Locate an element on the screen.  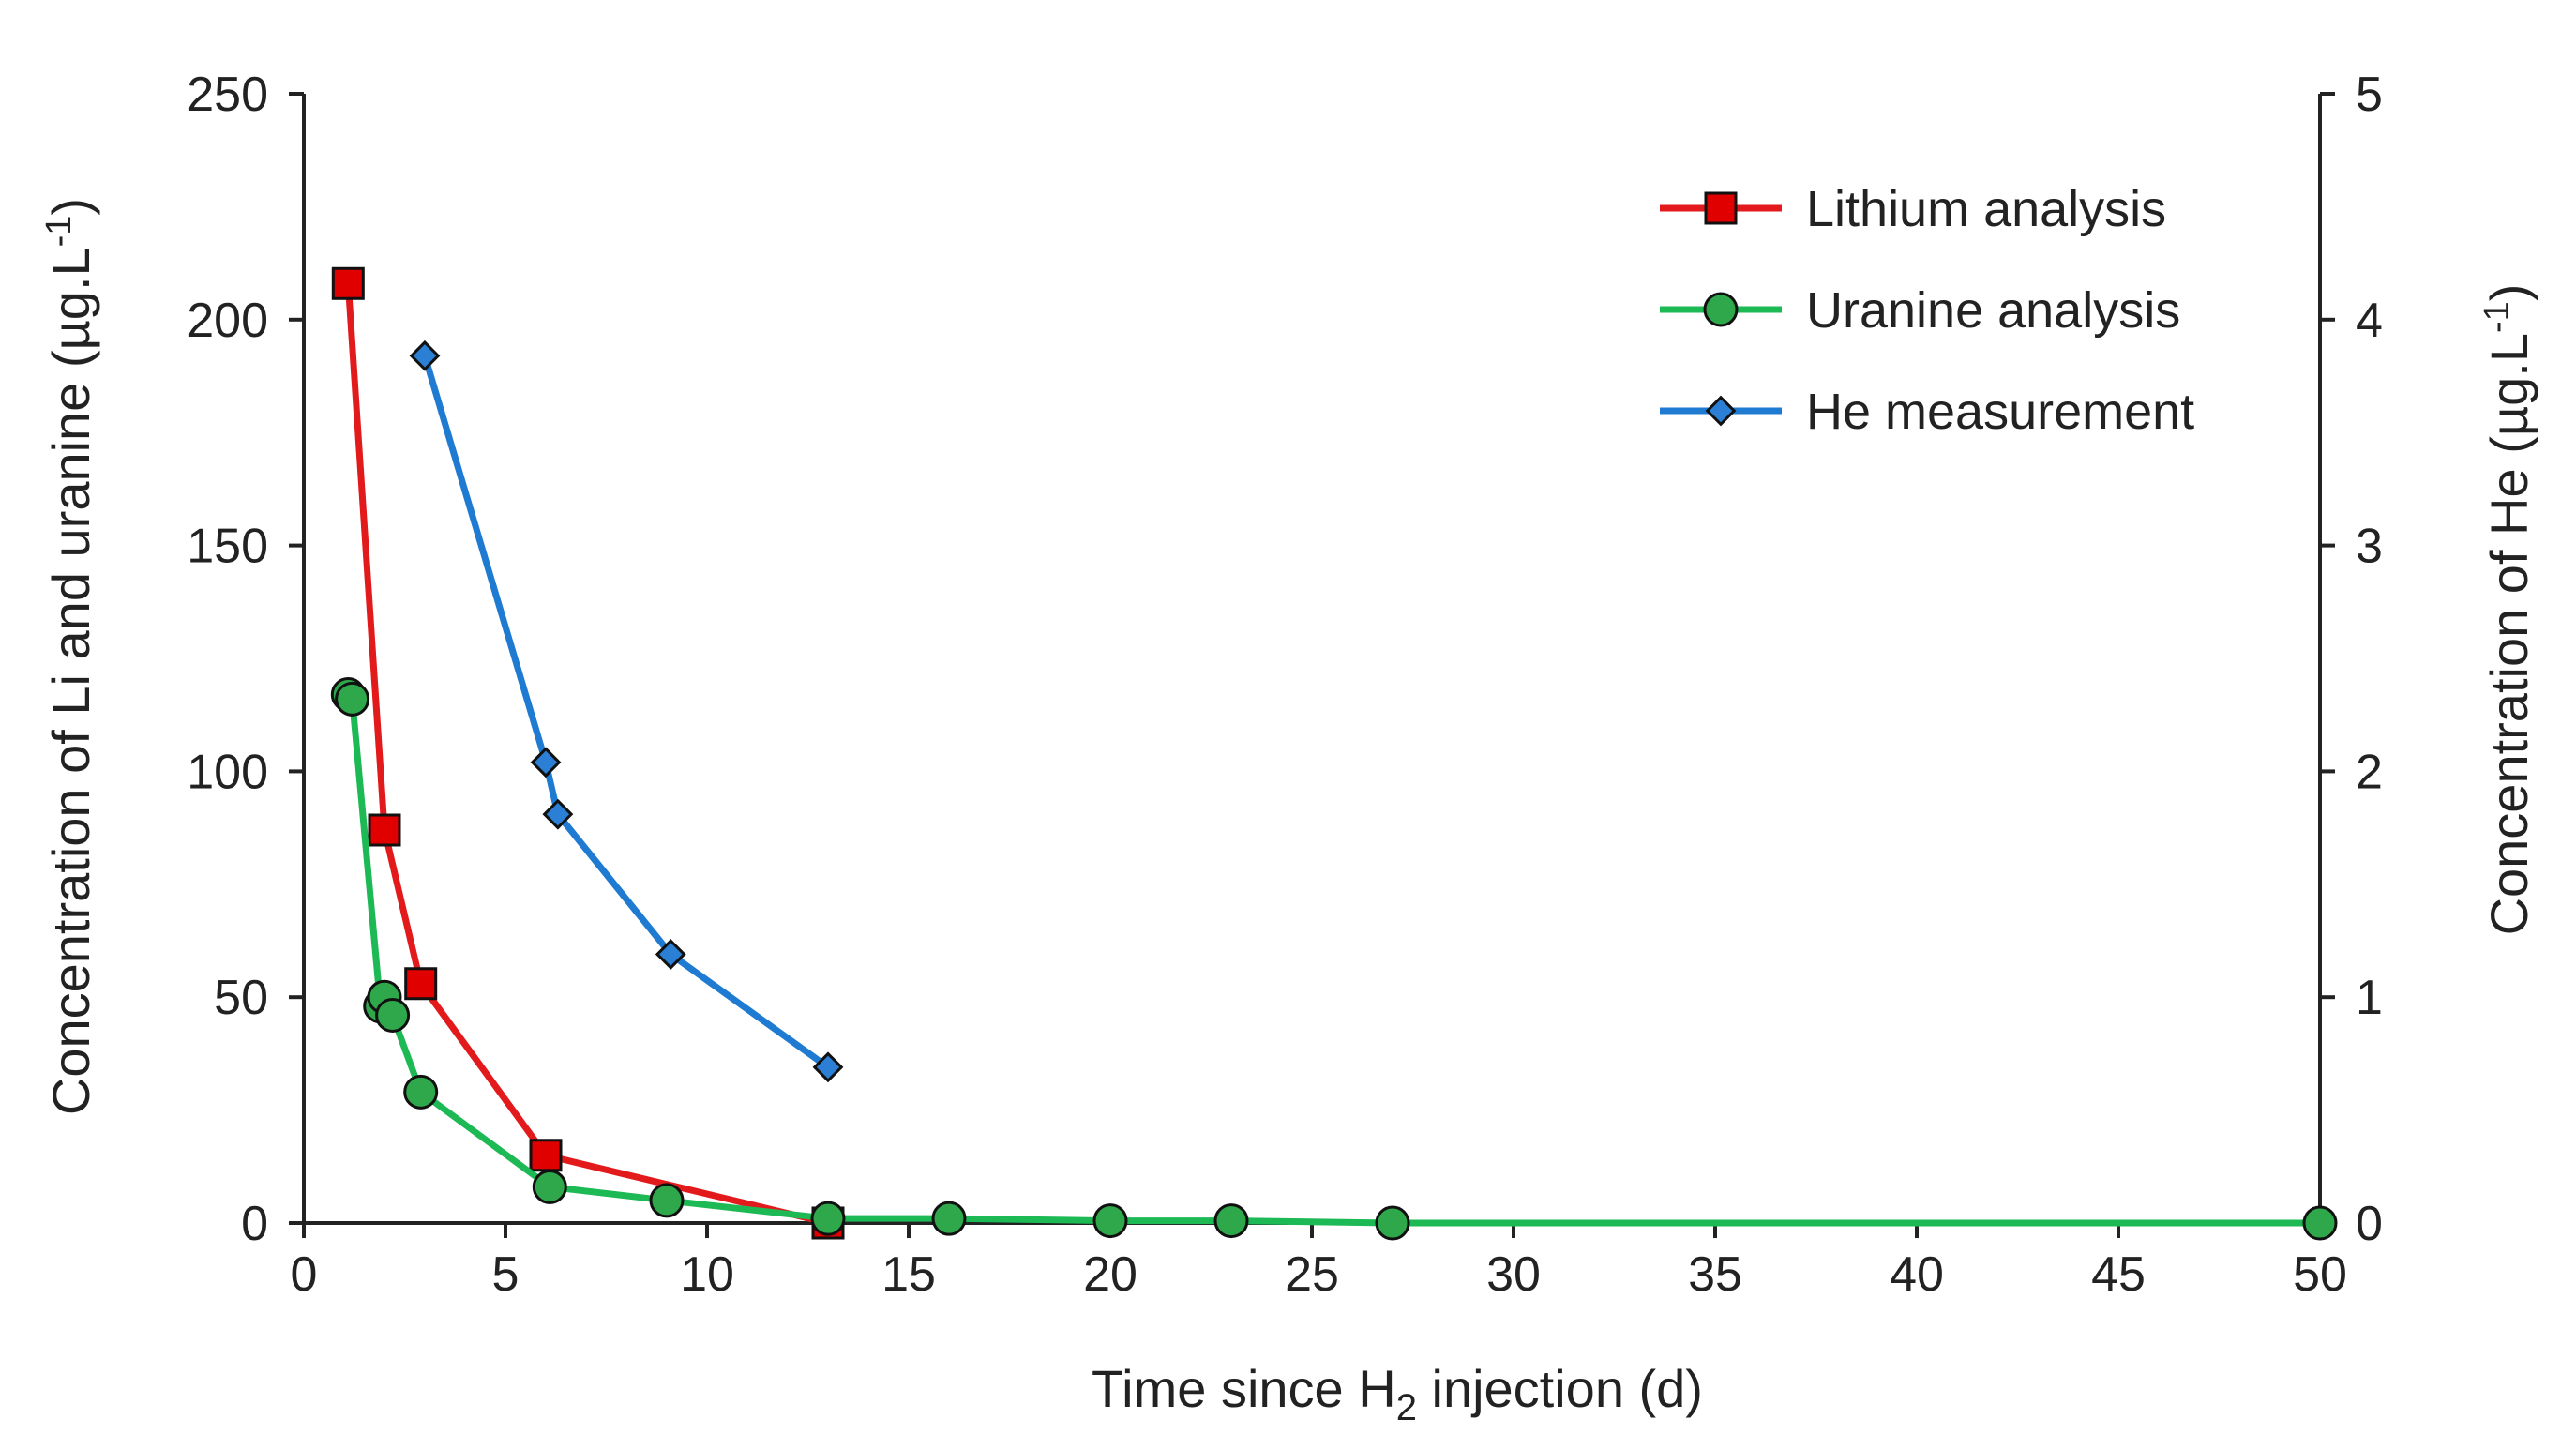
series-he-measurement is located at coordinates (626, 711).